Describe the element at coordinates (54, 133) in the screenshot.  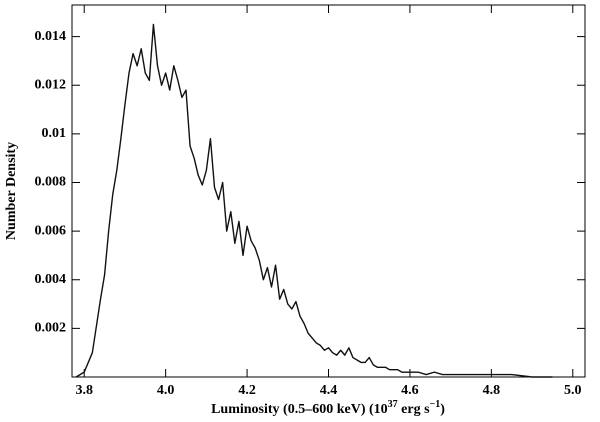
I see `y-tick-label: 0.01` at that location.